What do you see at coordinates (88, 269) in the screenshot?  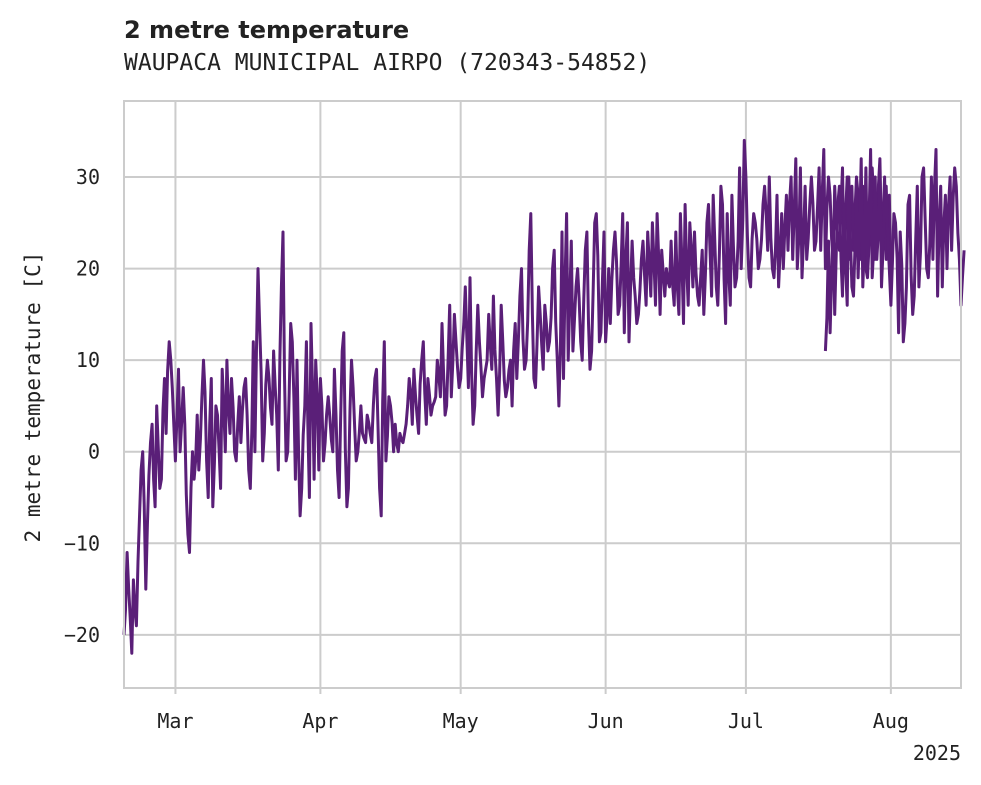 I see `y-tick-label: 20` at bounding box center [88, 269].